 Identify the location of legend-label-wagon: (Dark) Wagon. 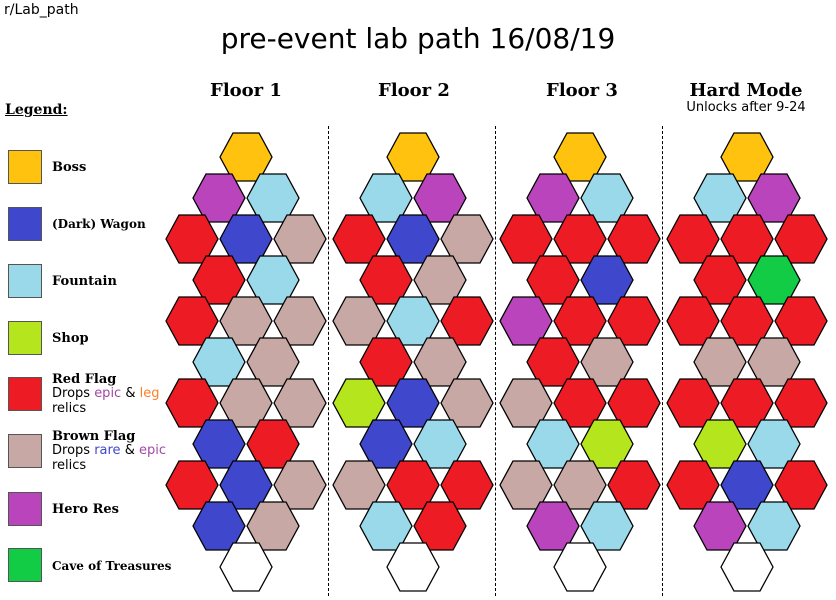
(99, 224).